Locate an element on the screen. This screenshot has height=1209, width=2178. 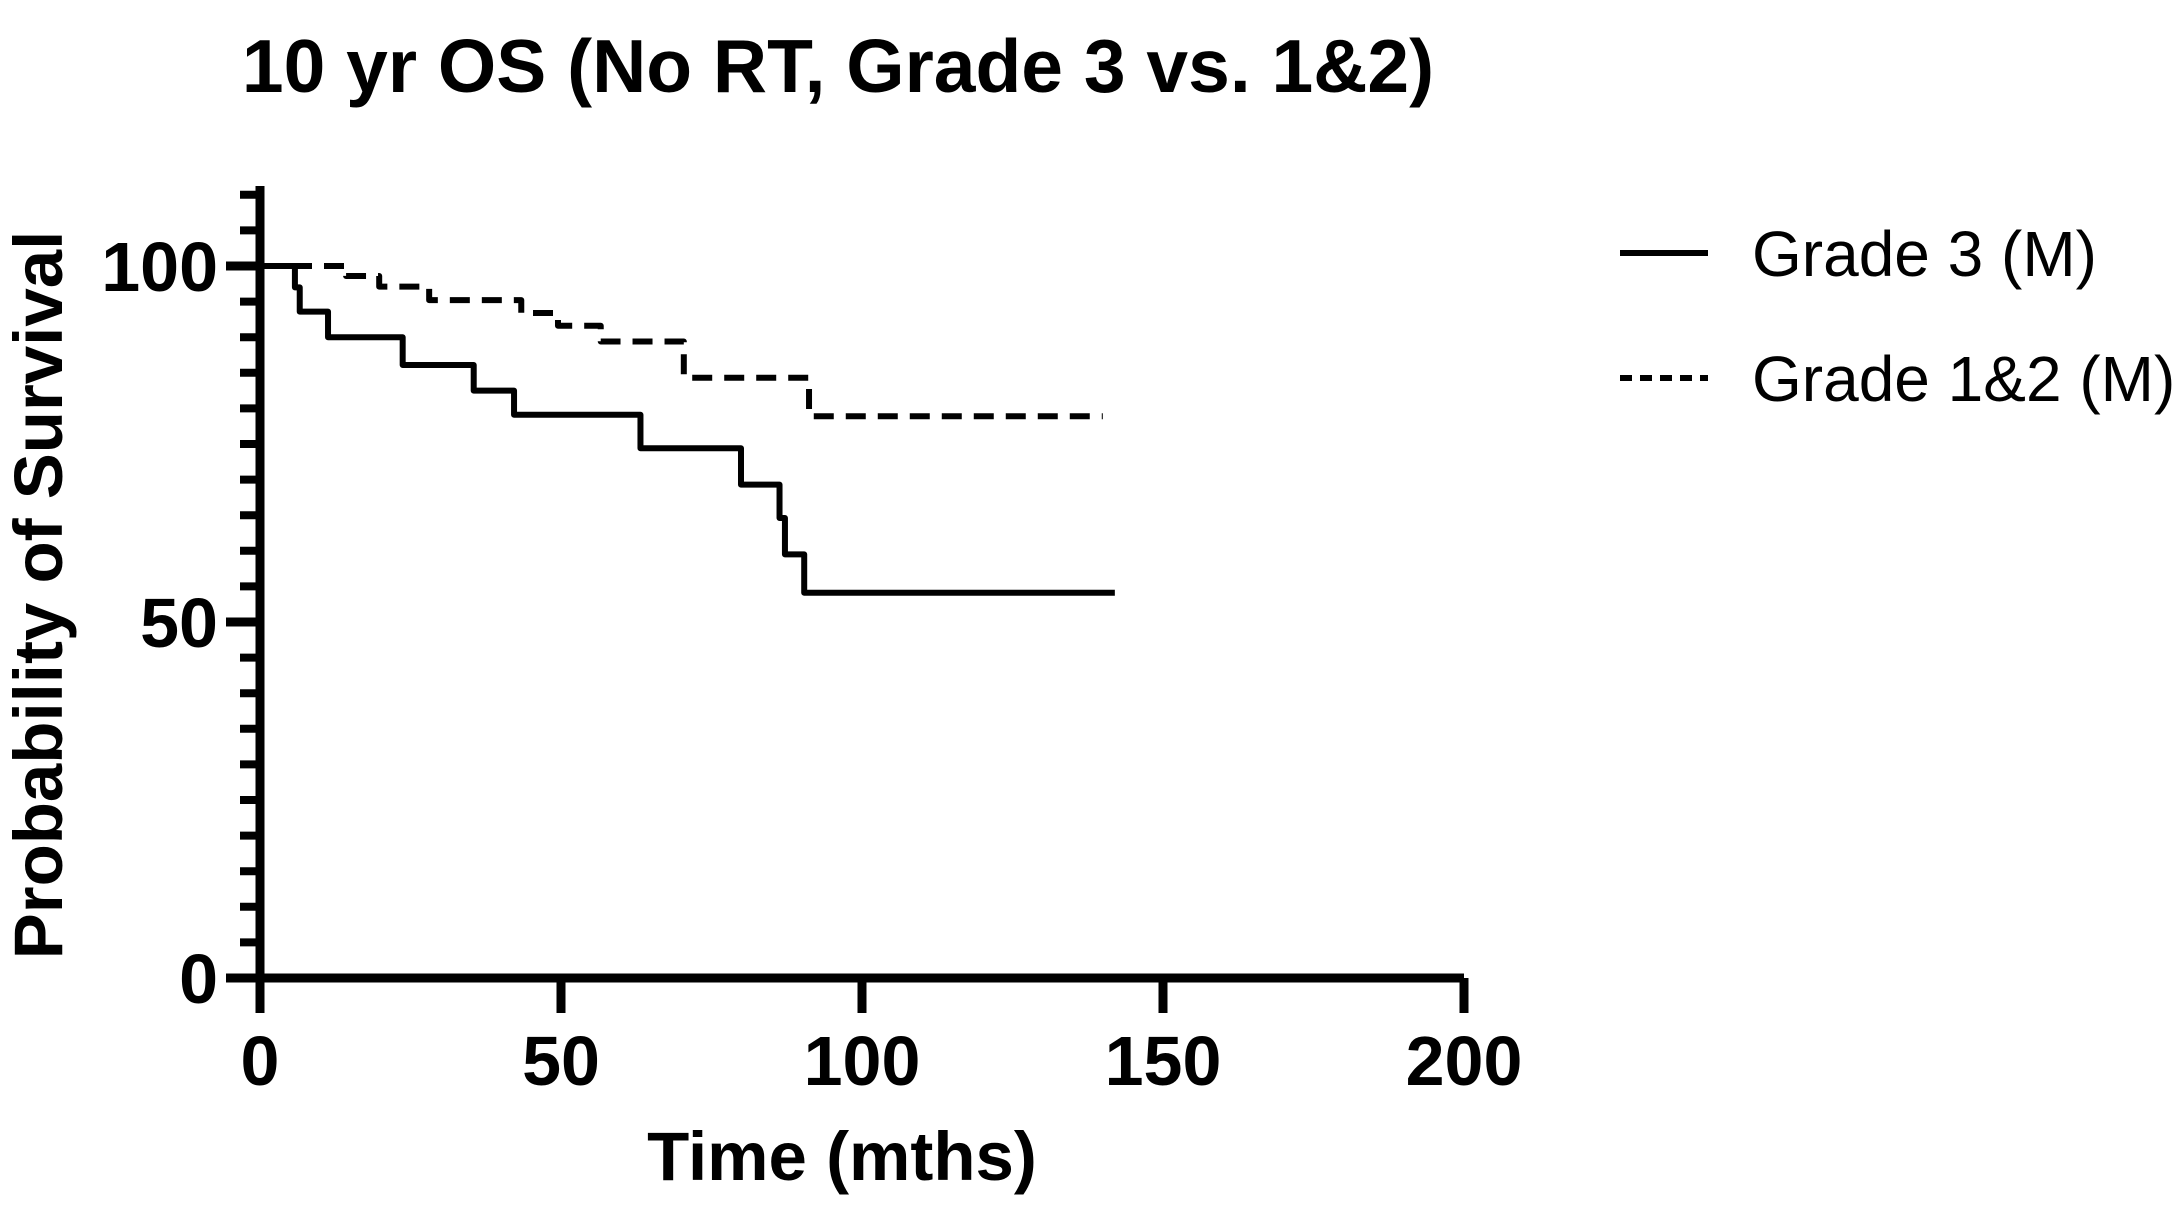
y-axis-tick-labels: 0 50 100 is located at coordinates (159, 623).